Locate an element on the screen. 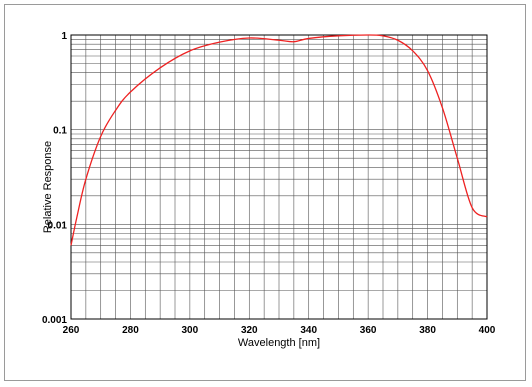 Image resolution: width=532 pixels, height=387 pixels. y-tick-label: 1 is located at coordinates (64, 36).